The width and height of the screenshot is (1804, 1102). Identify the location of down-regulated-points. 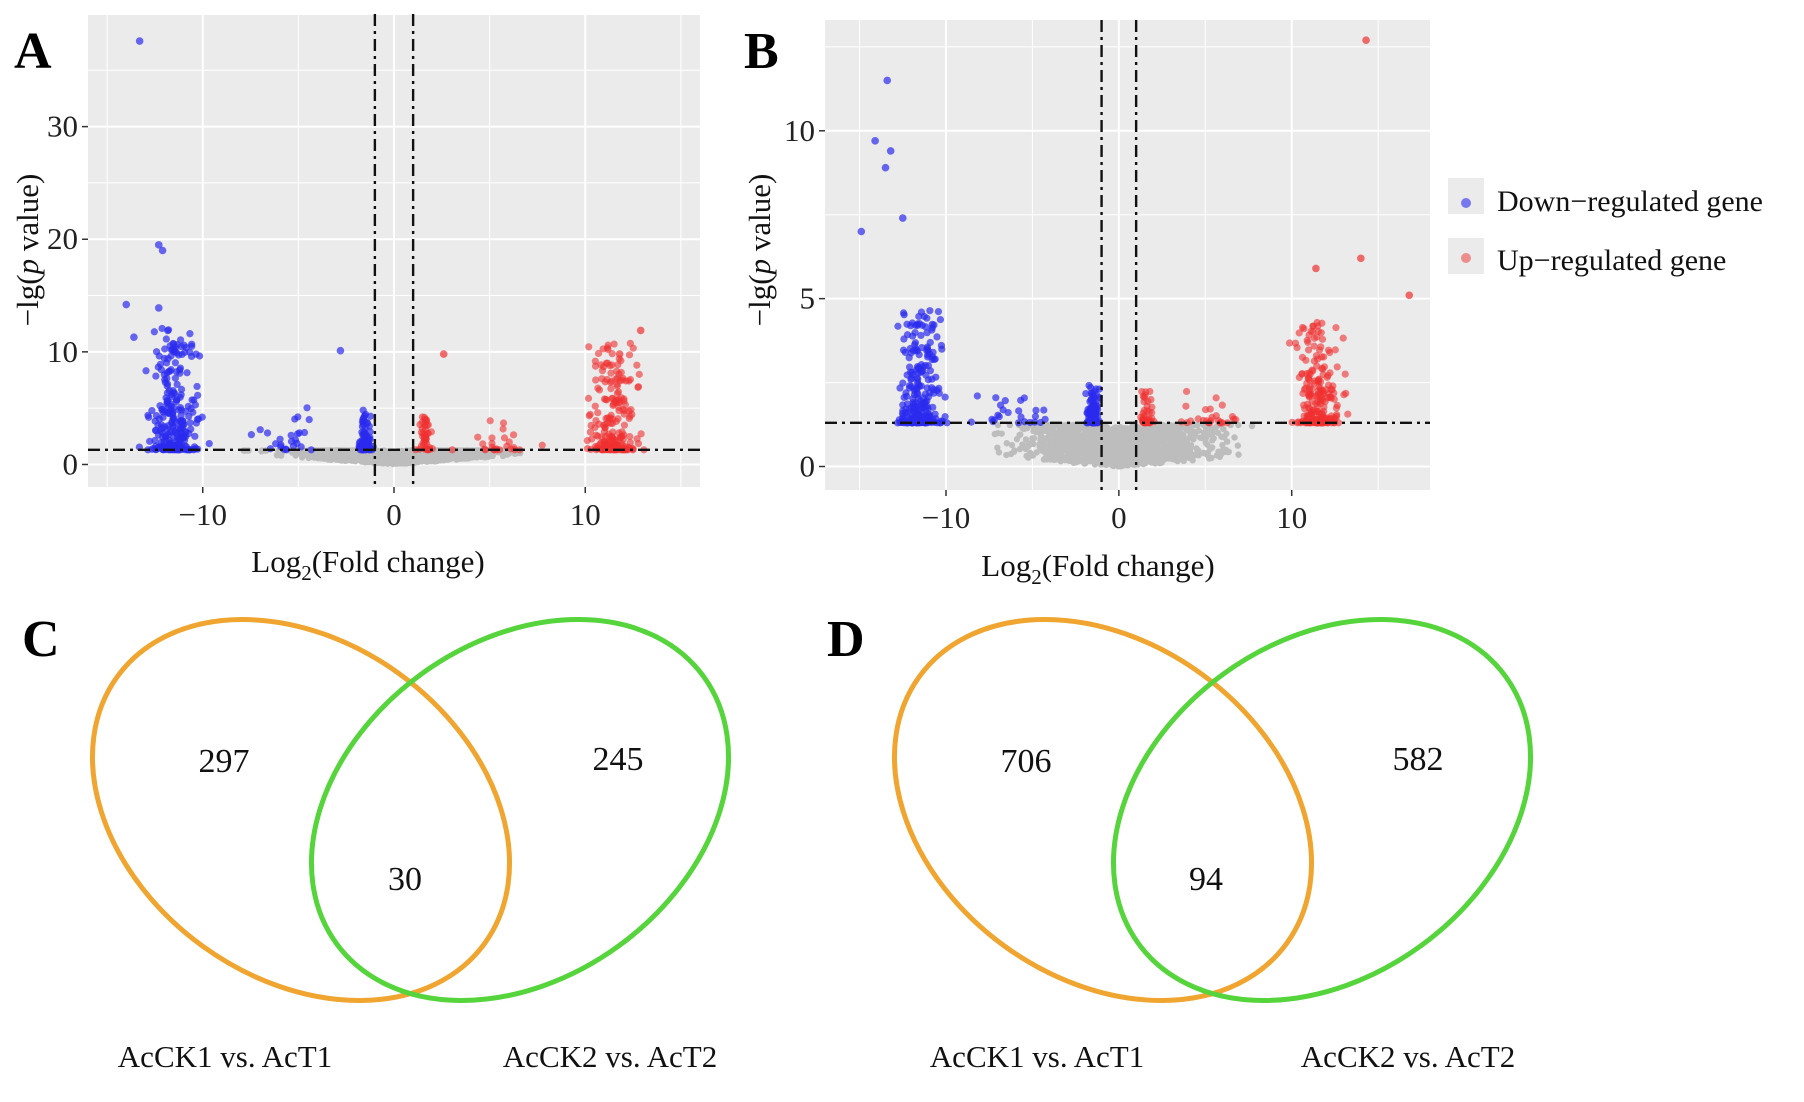
(249, 245).